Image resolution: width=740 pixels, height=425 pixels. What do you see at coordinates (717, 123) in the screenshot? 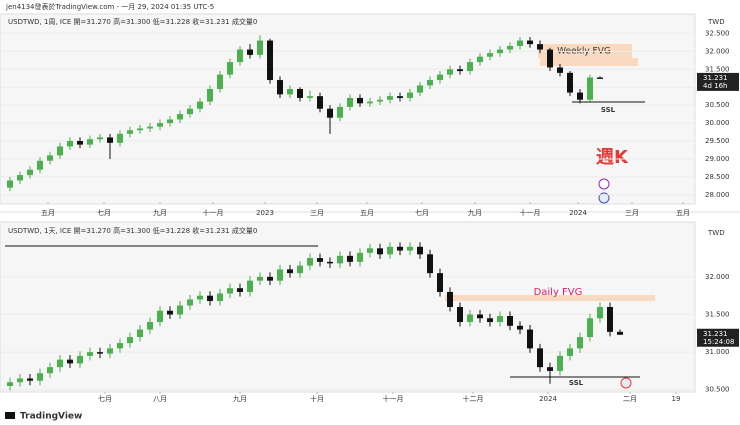
I see `y-tick-label: 30.000` at bounding box center [717, 123].